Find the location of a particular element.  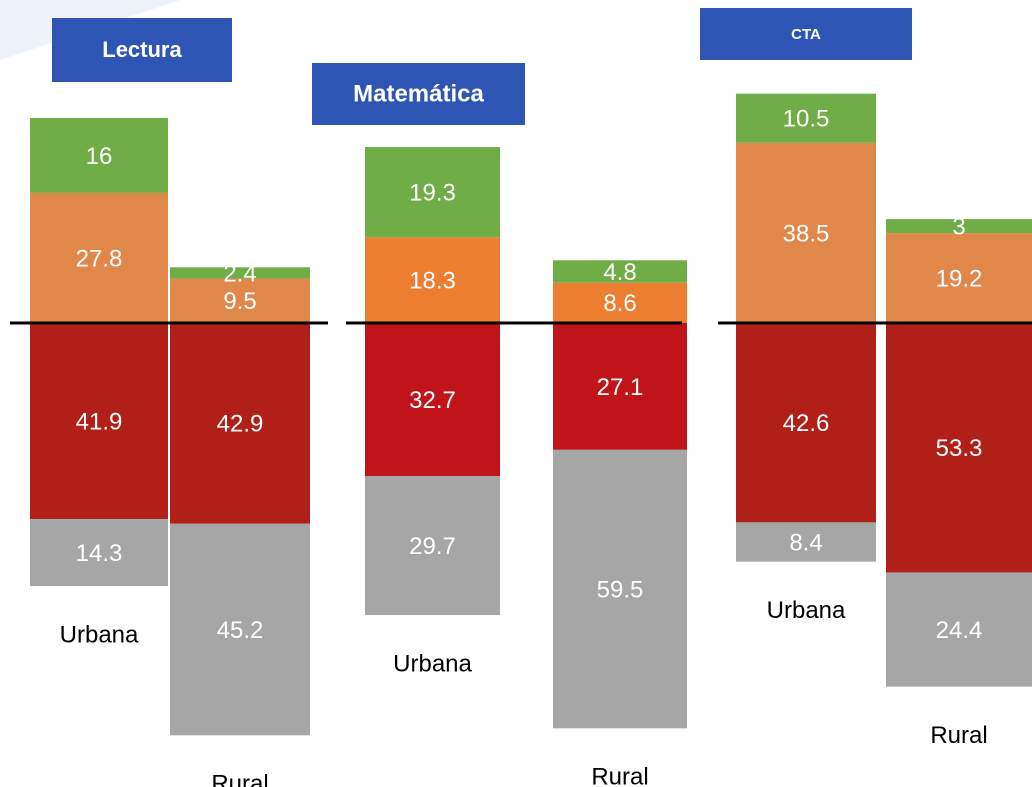

value-label: 3 is located at coordinates (958, 226).